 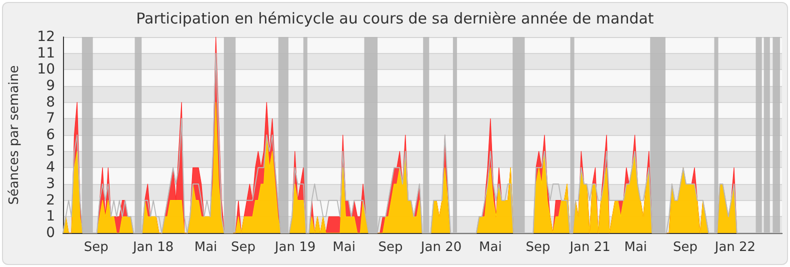 I want to click on x-tick-label: Jan 20, so click(x=441, y=247).